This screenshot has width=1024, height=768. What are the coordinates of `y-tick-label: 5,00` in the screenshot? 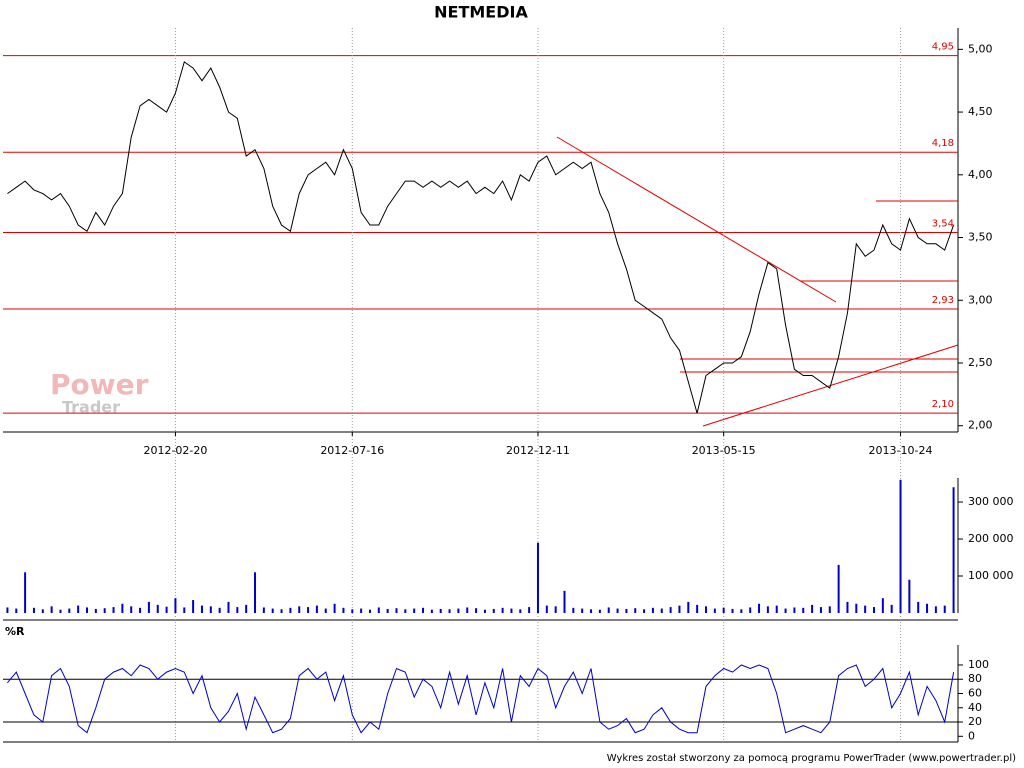 It's located at (980, 48).